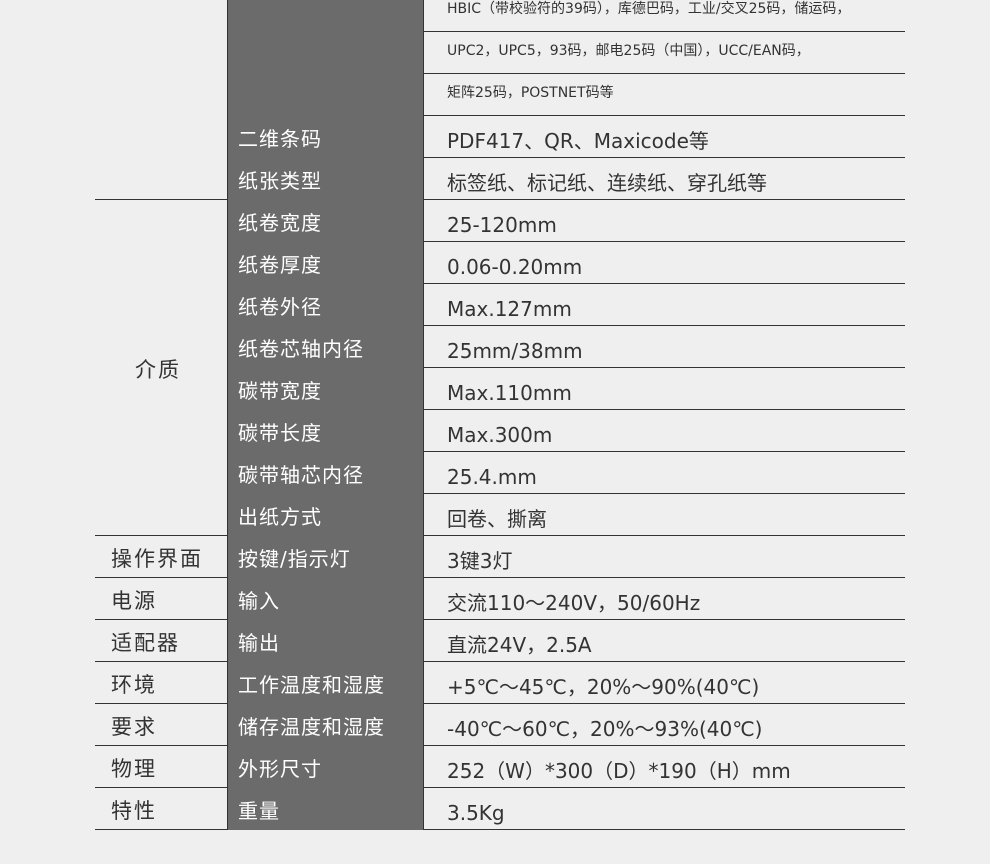 The height and width of the screenshot is (864, 990). I want to click on spec-row: 纸卷芯轴内径 25mm/38mm, so click(500, 347).